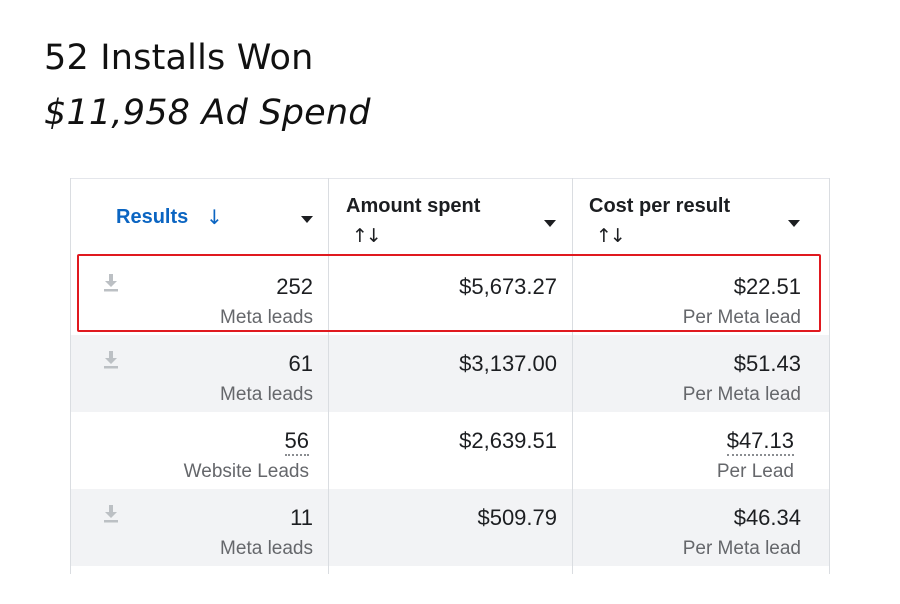 This screenshot has height=604, width=900. What do you see at coordinates (517, 517) in the screenshot?
I see `amount-spent-value: $509.79` at bounding box center [517, 517].